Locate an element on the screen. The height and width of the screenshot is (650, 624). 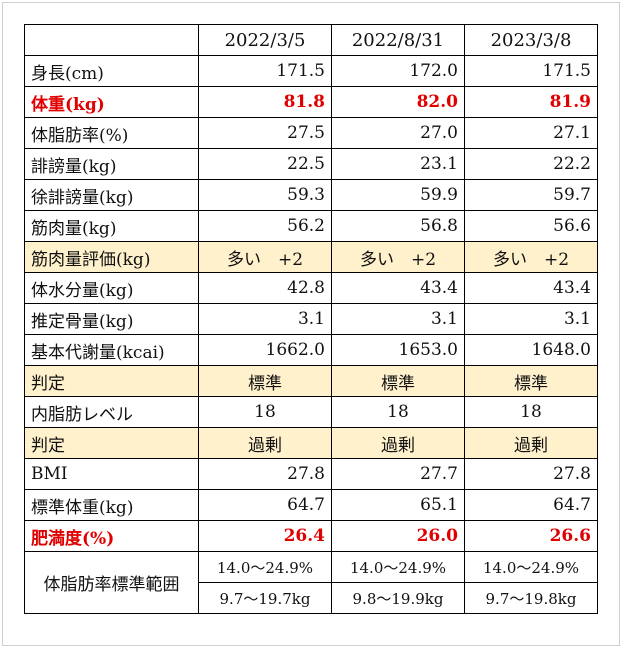
row-basal-metabolism: 基本代謝量(kcai) 1662.0 1653.0 1648.0 is located at coordinates (311, 350).